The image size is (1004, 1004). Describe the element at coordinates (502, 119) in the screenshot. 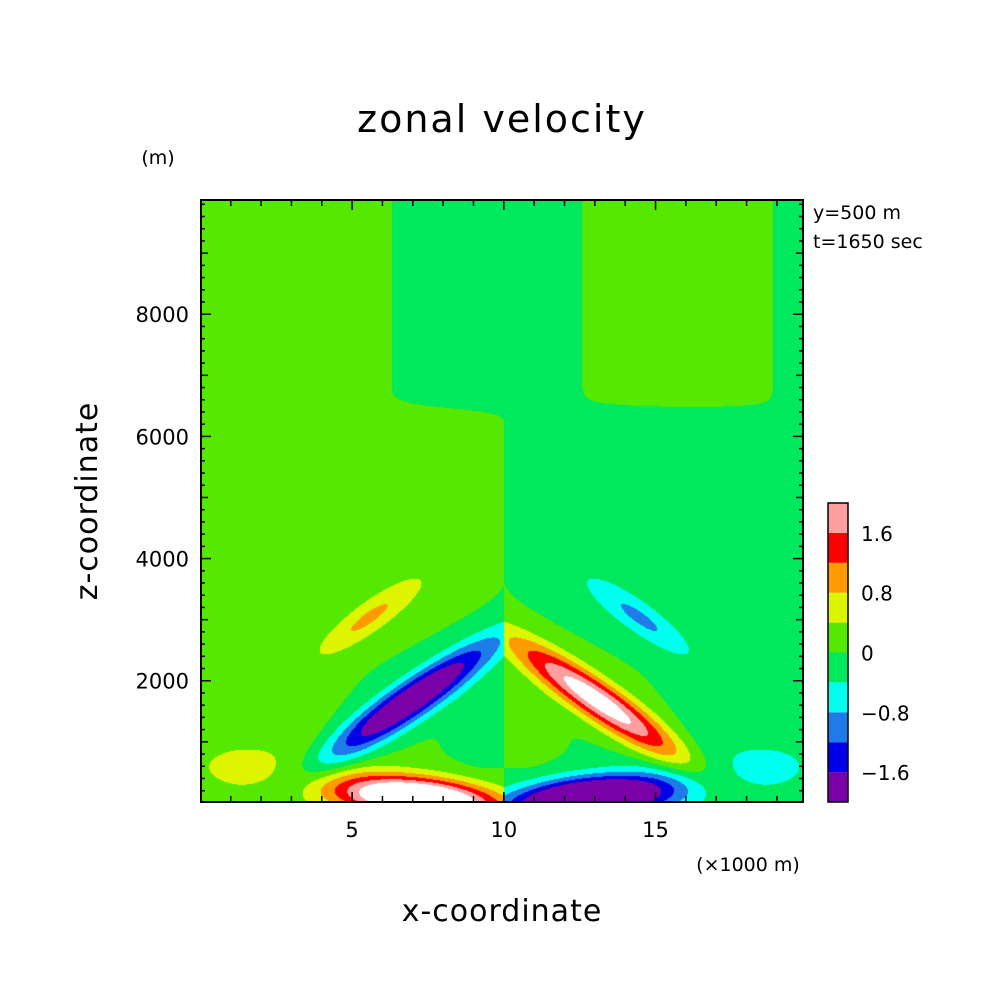

I see `chart-title: zonal velocity` at that location.